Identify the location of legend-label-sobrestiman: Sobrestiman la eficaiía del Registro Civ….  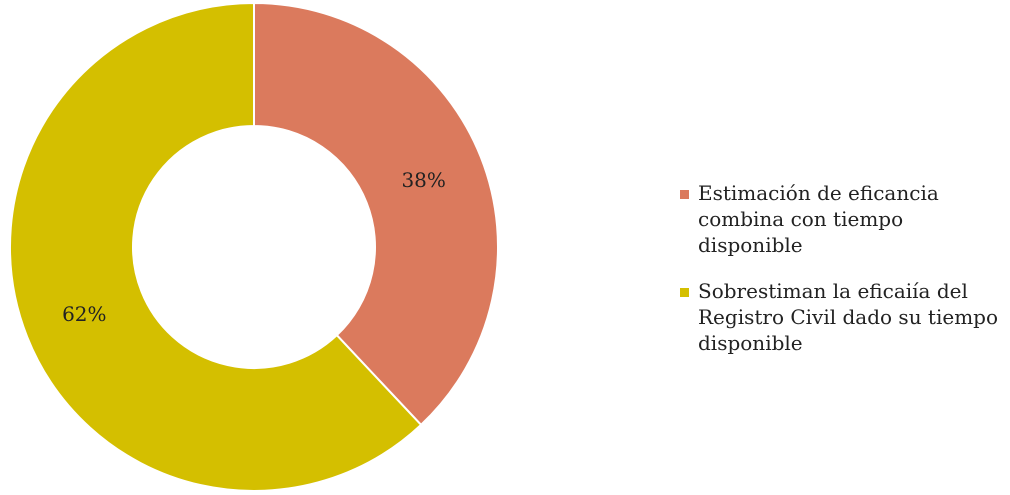
(848, 317).